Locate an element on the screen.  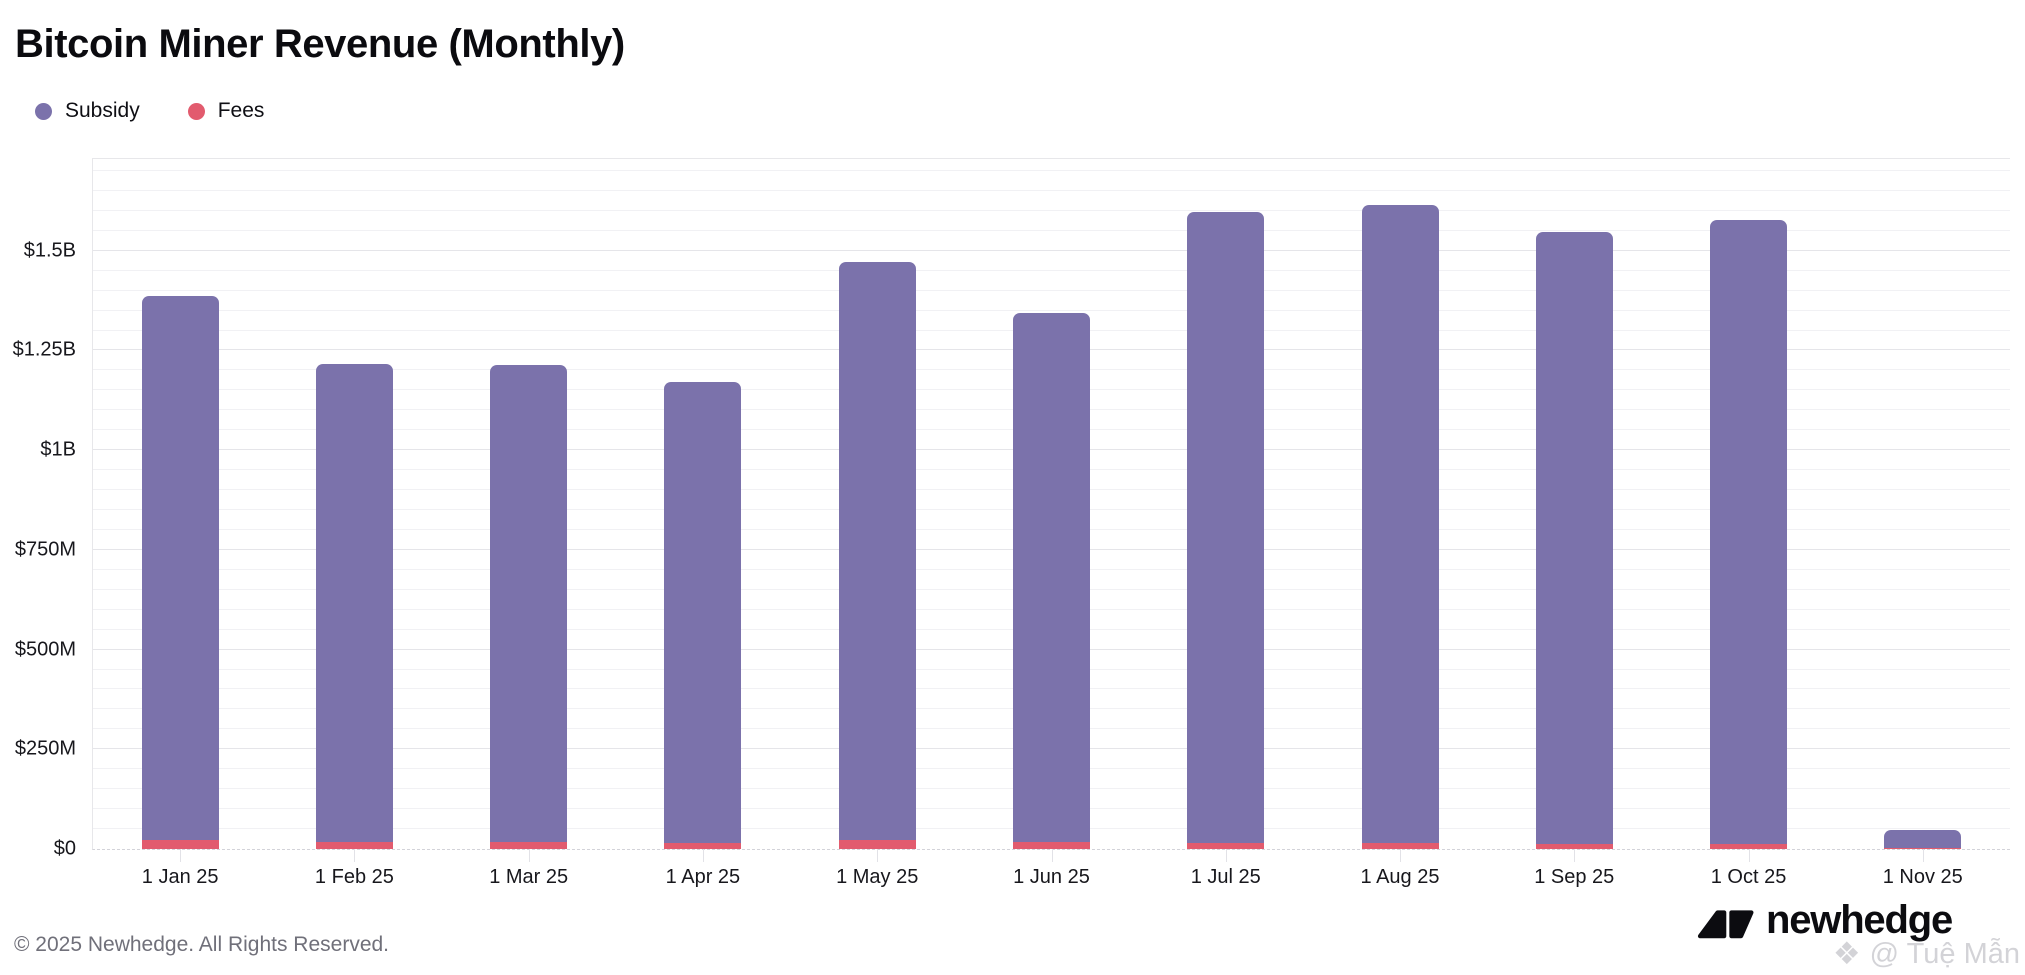
x-axis-label: 1 May 25 is located at coordinates (877, 877).